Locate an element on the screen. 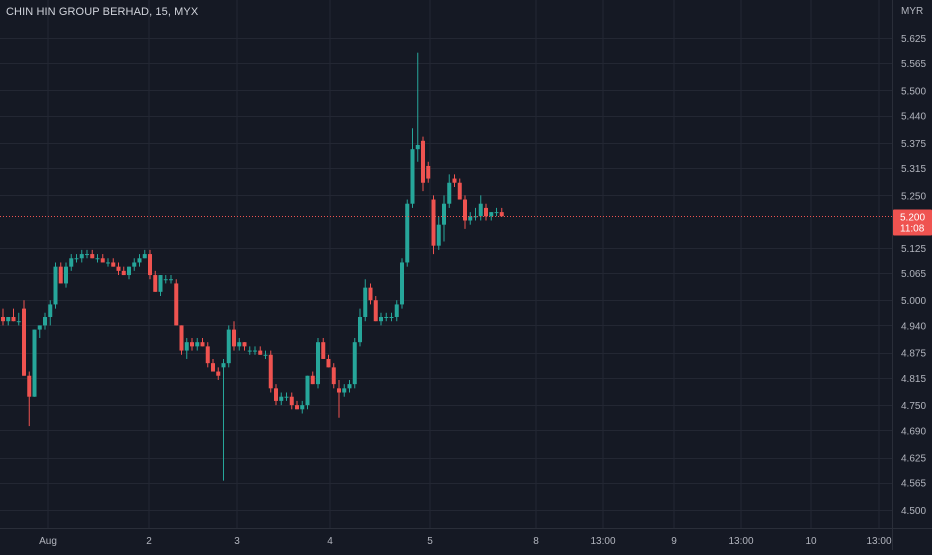 This screenshot has height=555, width=932. price-tick-label: 4.815 is located at coordinates (913, 379).